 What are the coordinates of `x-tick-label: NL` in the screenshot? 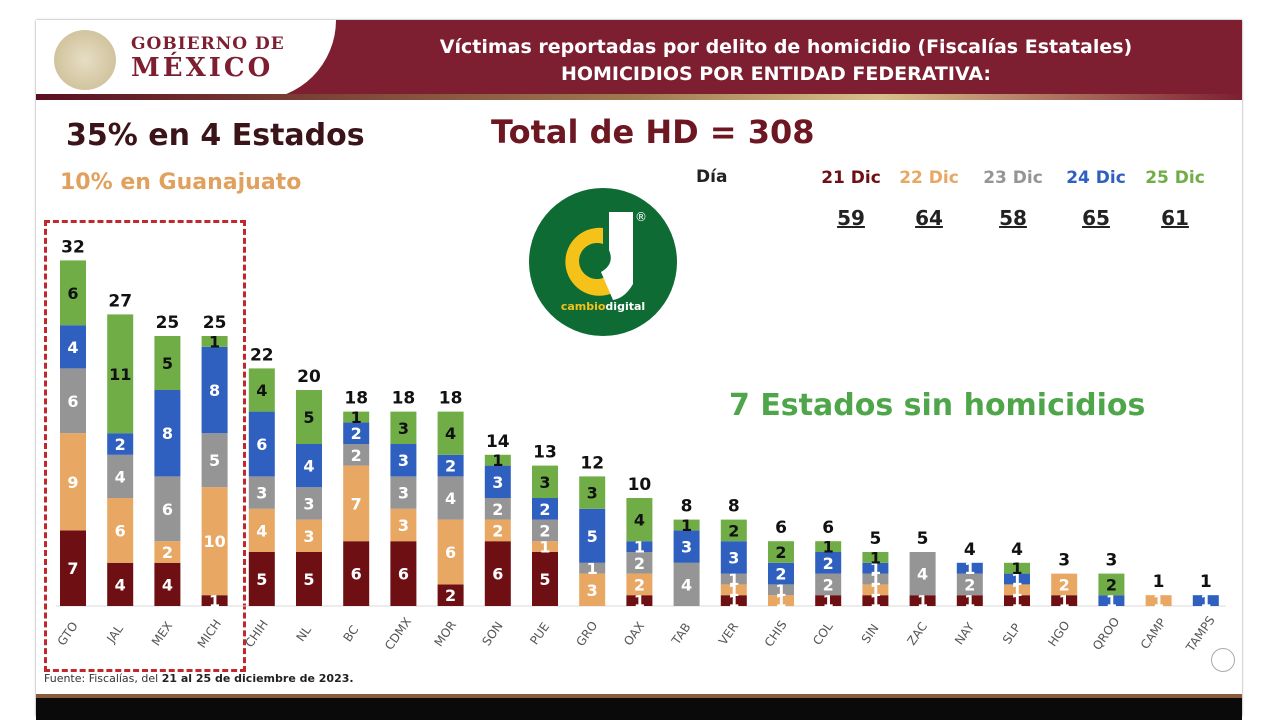 It's located at (303, 633).